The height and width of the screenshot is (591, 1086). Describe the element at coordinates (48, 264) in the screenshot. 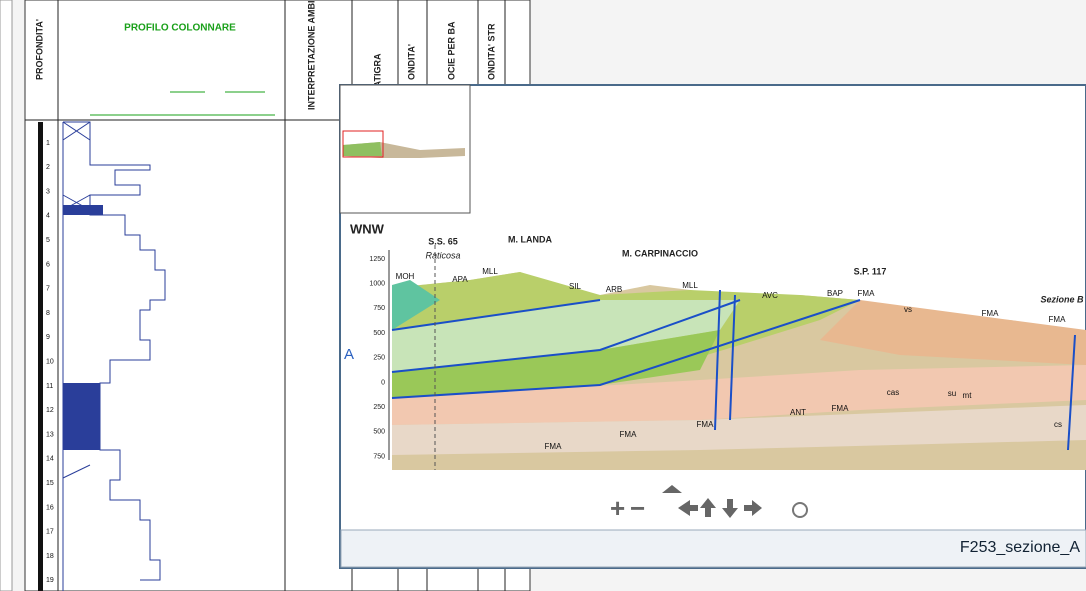

I see `depth-label: 6` at that location.